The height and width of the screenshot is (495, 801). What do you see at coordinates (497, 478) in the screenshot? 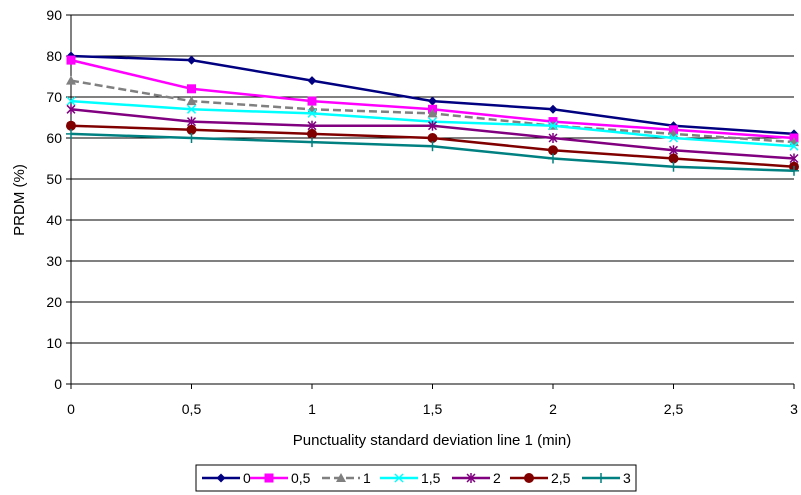
I see `legend-label: 2` at bounding box center [497, 478].